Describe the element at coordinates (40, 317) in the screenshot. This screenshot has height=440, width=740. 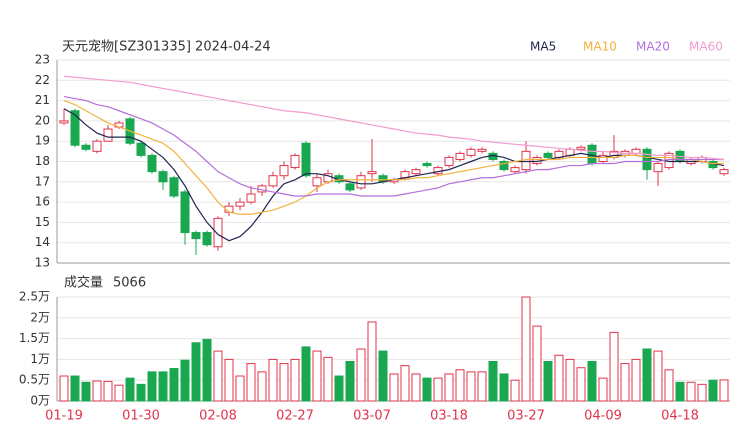
I see `y-tick-label: 2万` at that location.